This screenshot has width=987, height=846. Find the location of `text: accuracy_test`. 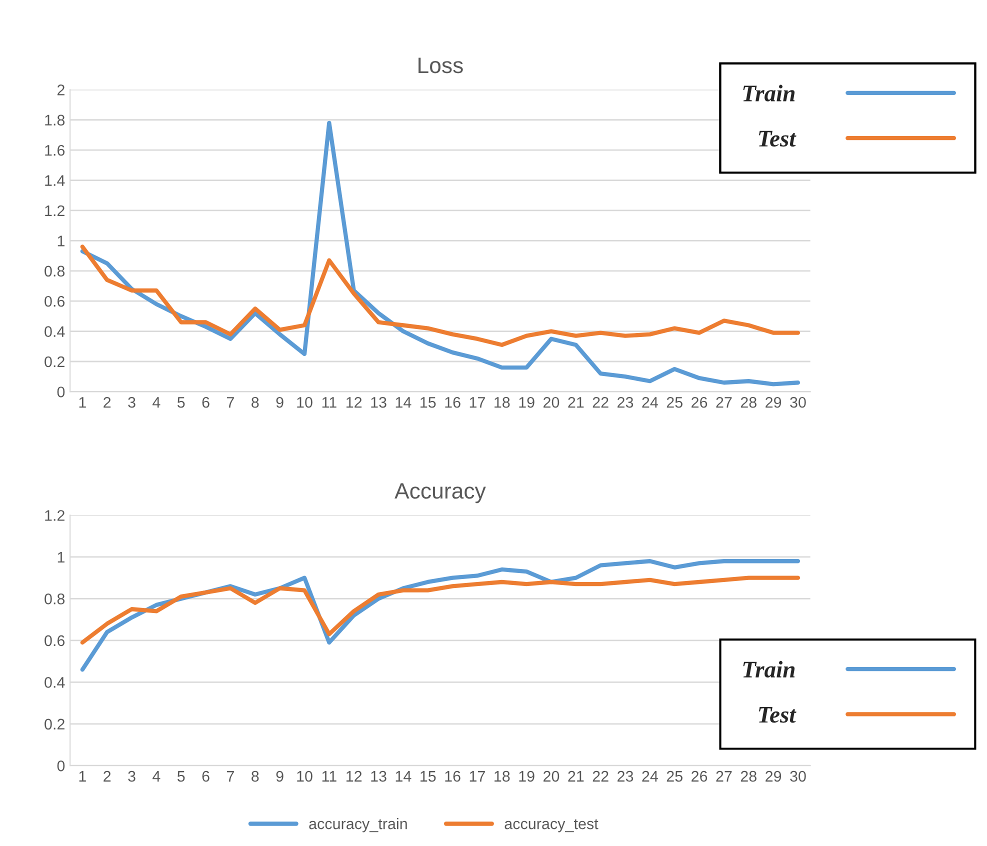

text: accuracy_test is located at coordinates (551, 825).